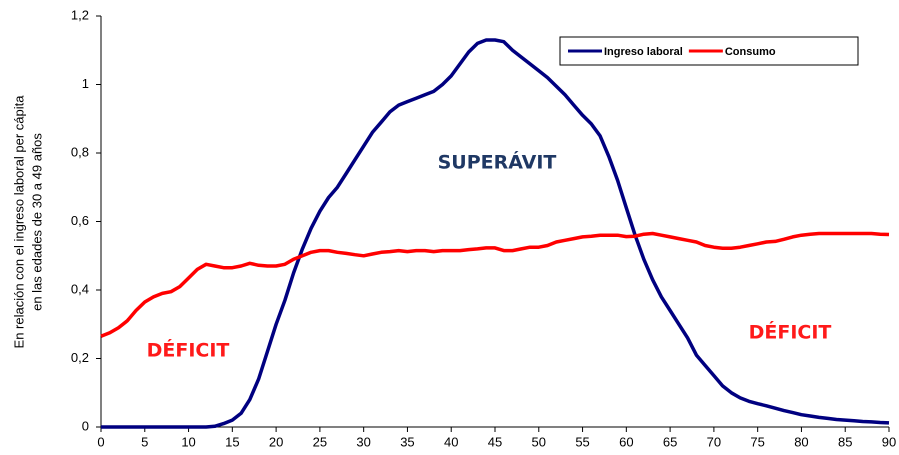  What do you see at coordinates (845, 441) in the screenshot?
I see `x-tick-label: 85` at bounding box center [845, 441].